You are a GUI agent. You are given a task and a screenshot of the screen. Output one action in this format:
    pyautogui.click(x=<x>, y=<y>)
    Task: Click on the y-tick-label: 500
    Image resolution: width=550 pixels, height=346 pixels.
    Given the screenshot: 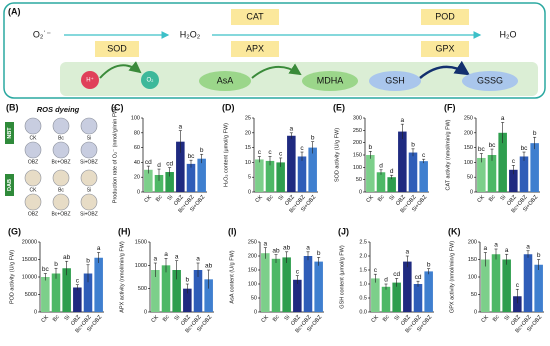 What is the action you would take?
    pyautogui.click(x=142, y=289)
    